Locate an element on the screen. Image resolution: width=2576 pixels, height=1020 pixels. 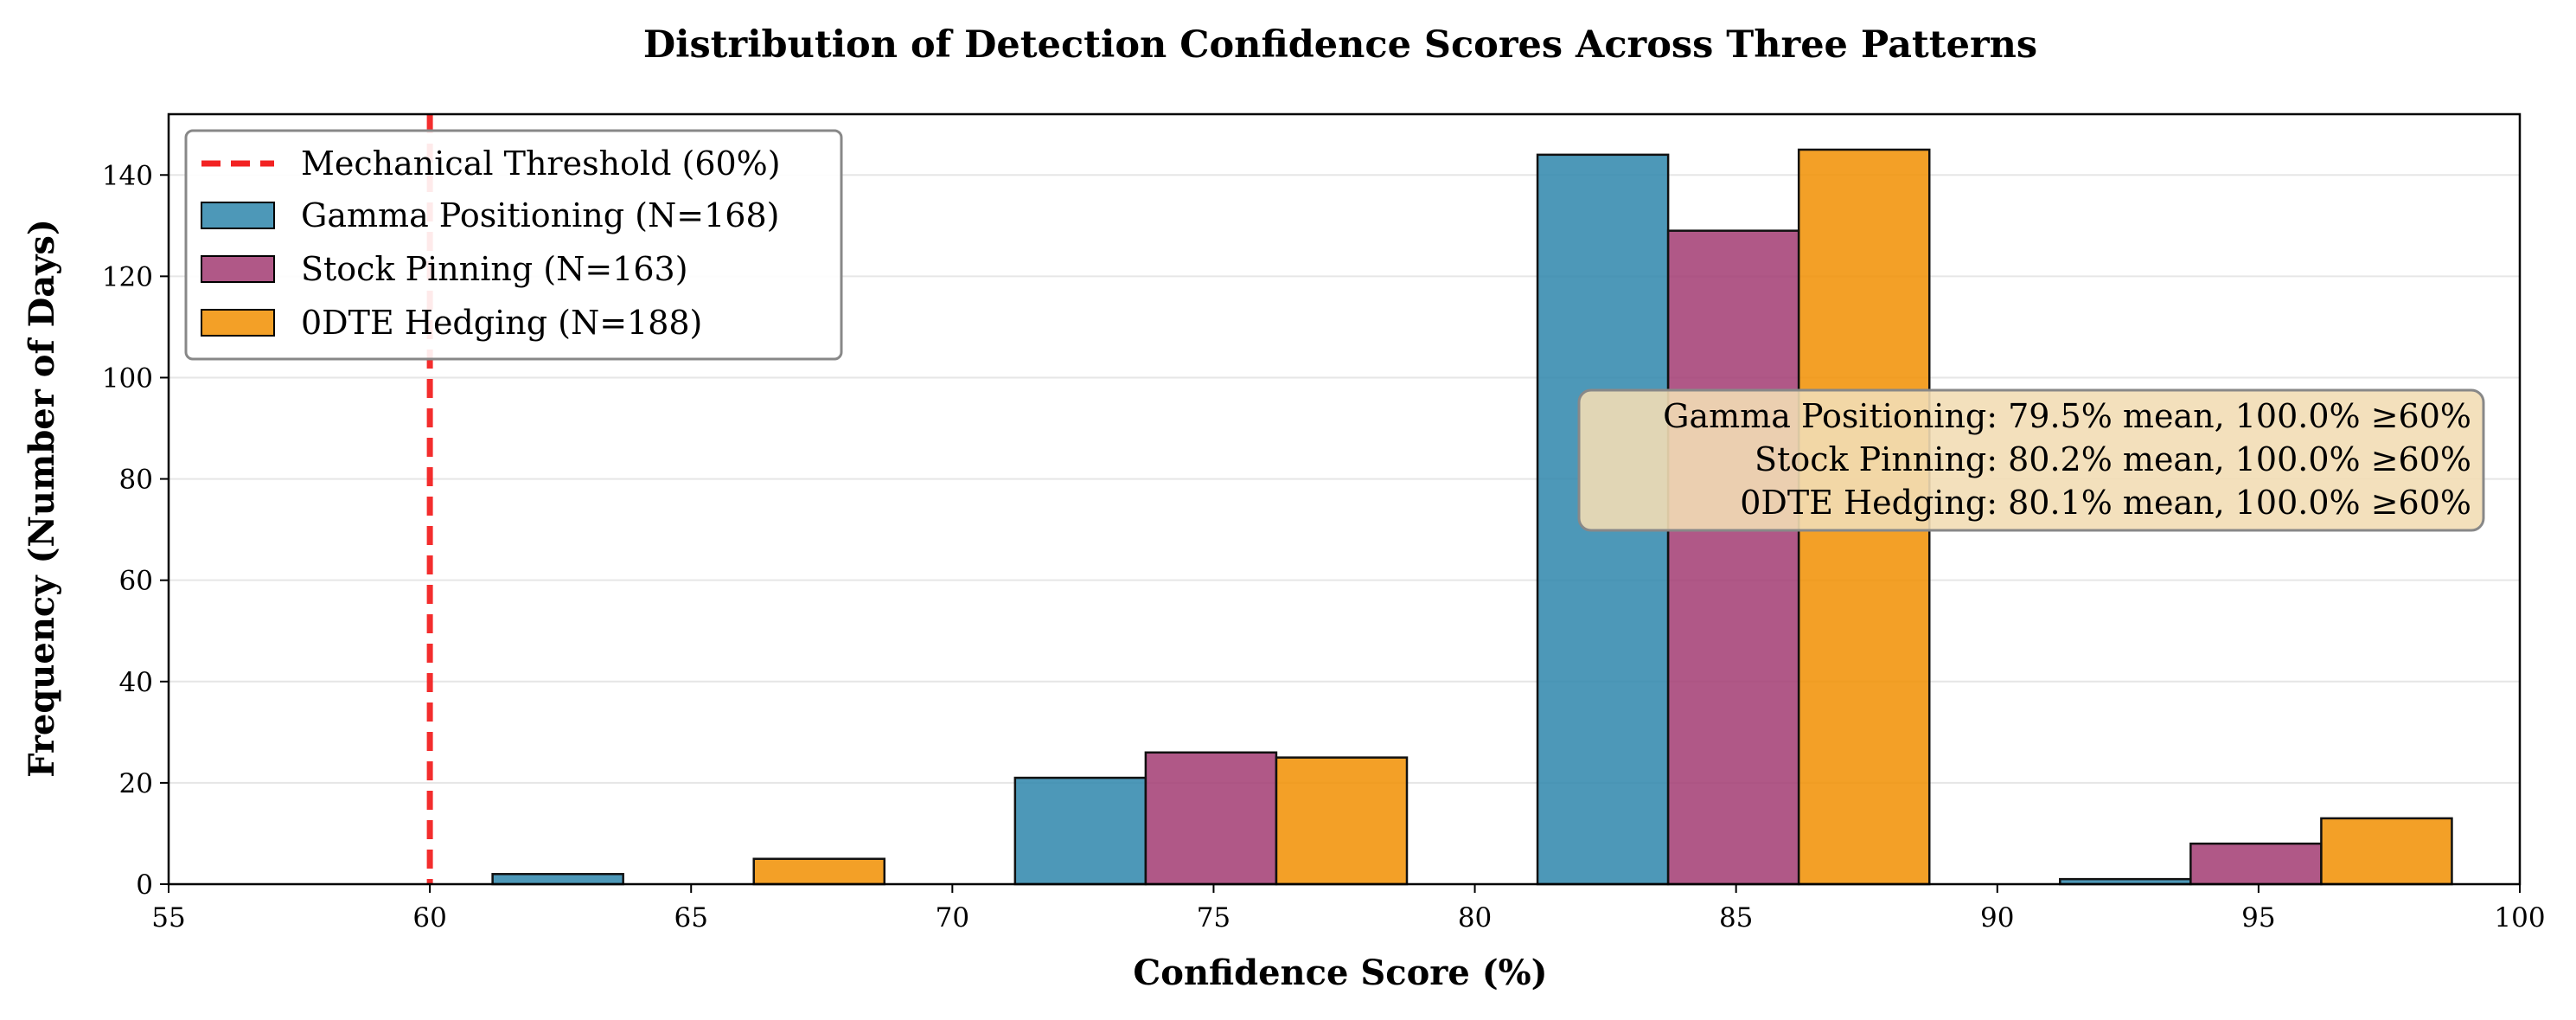
x-tick-label: 90 is located at coordinates (1997, 917).